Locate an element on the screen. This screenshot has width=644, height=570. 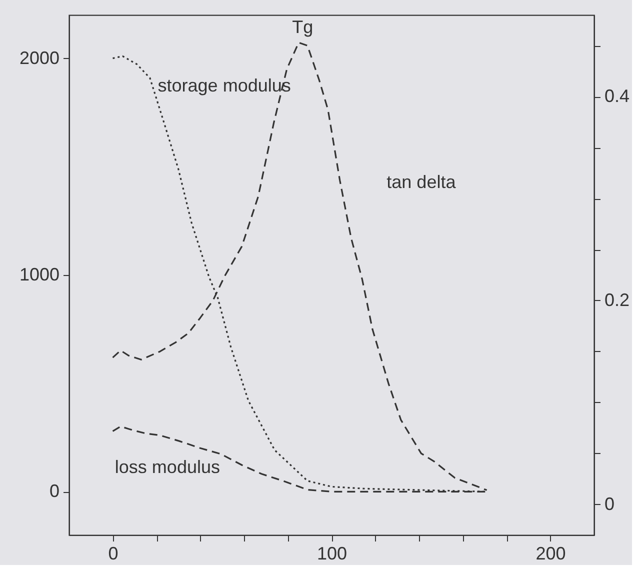
y2-tick-label: 0 is located at coordinates (609, 504).